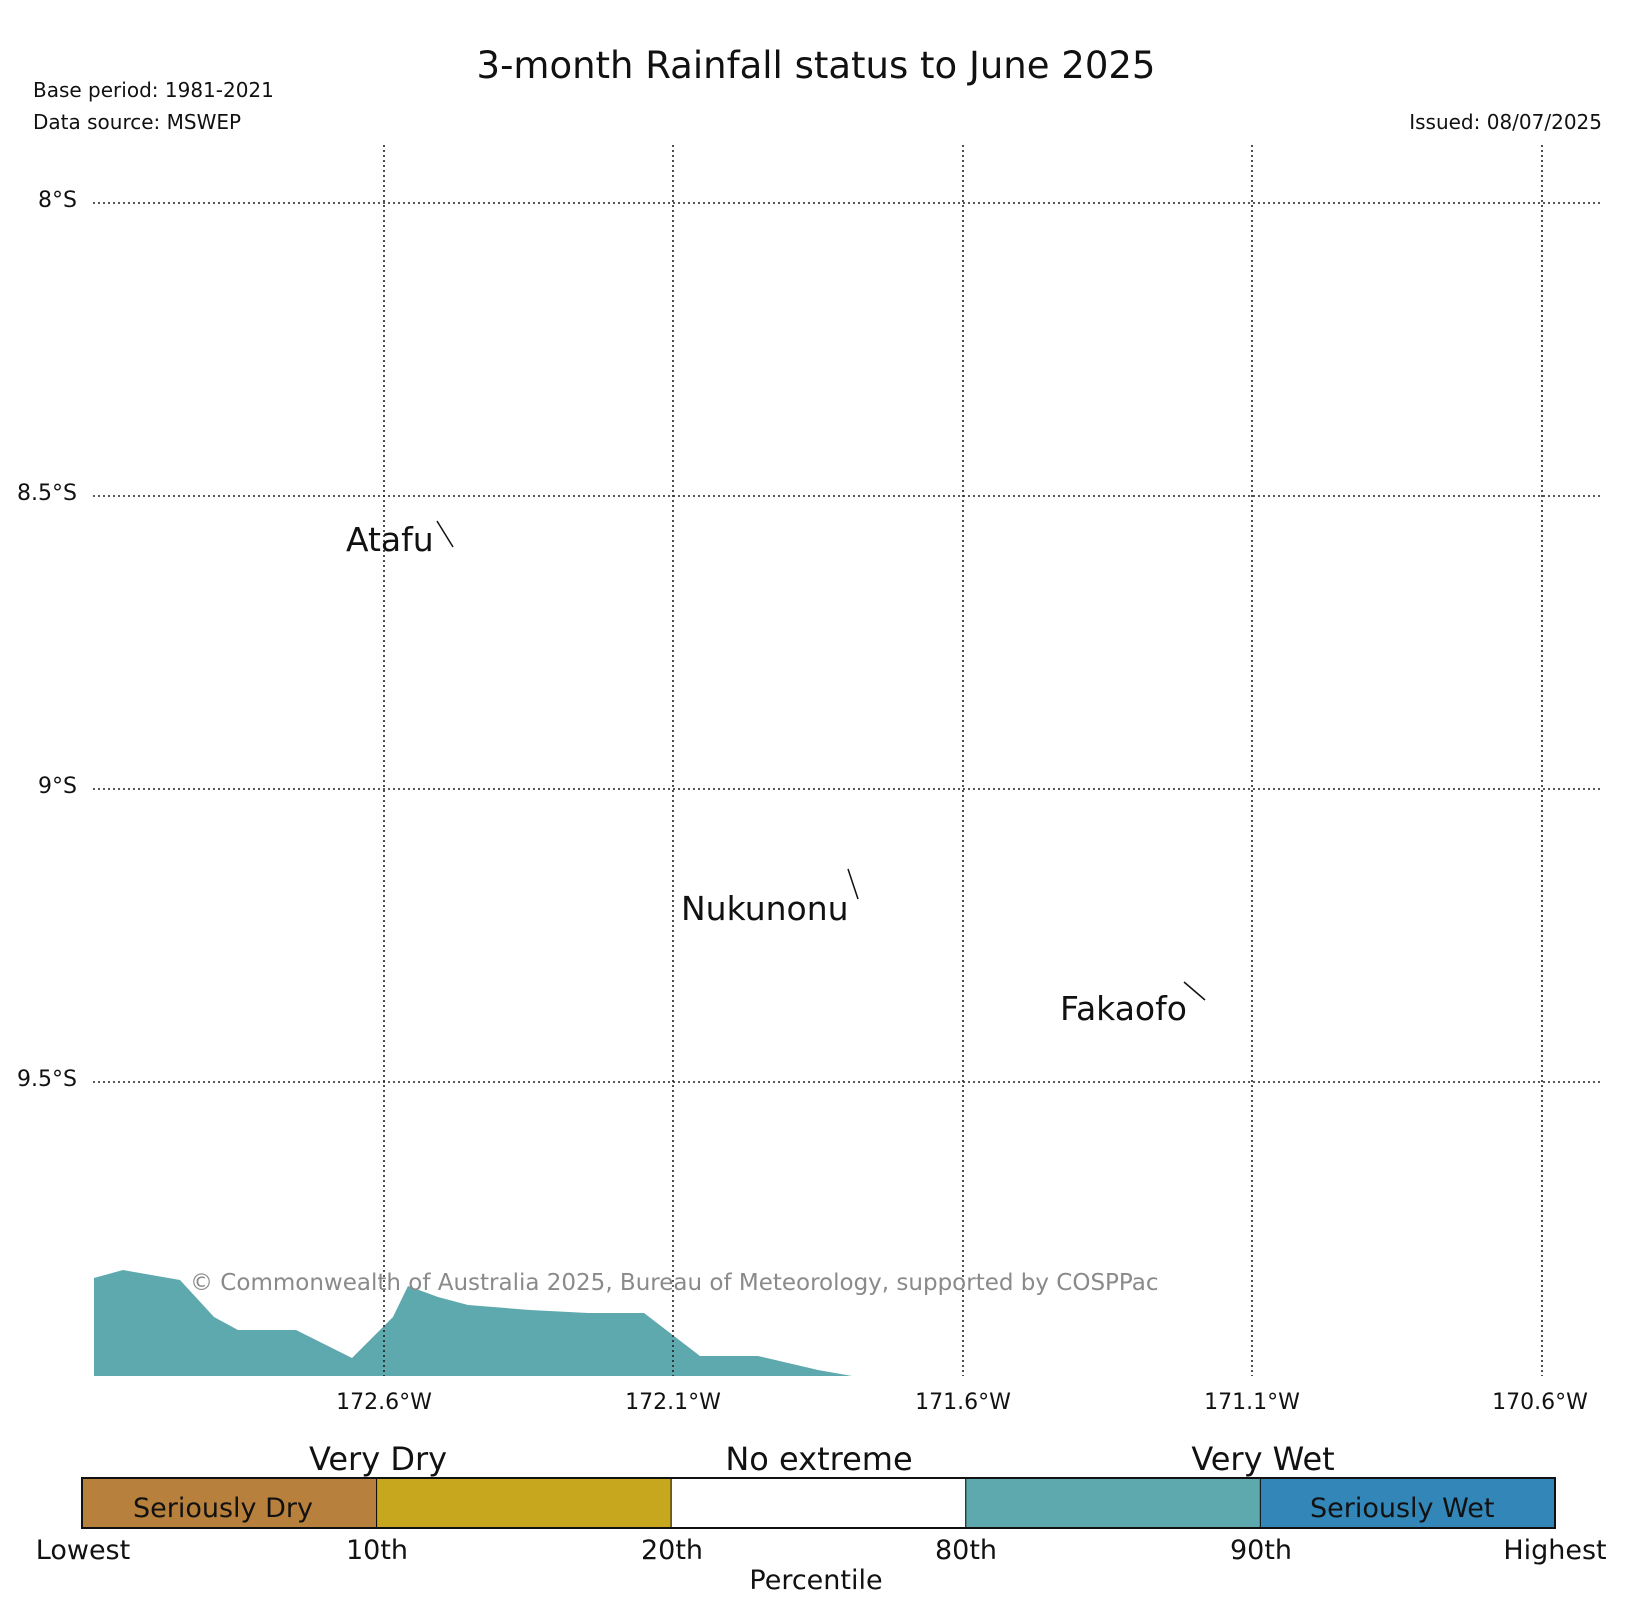  Describe the element at coordinates (673, 1402) in the screenshot. I see `lon-label: 172.1°W` at that location.